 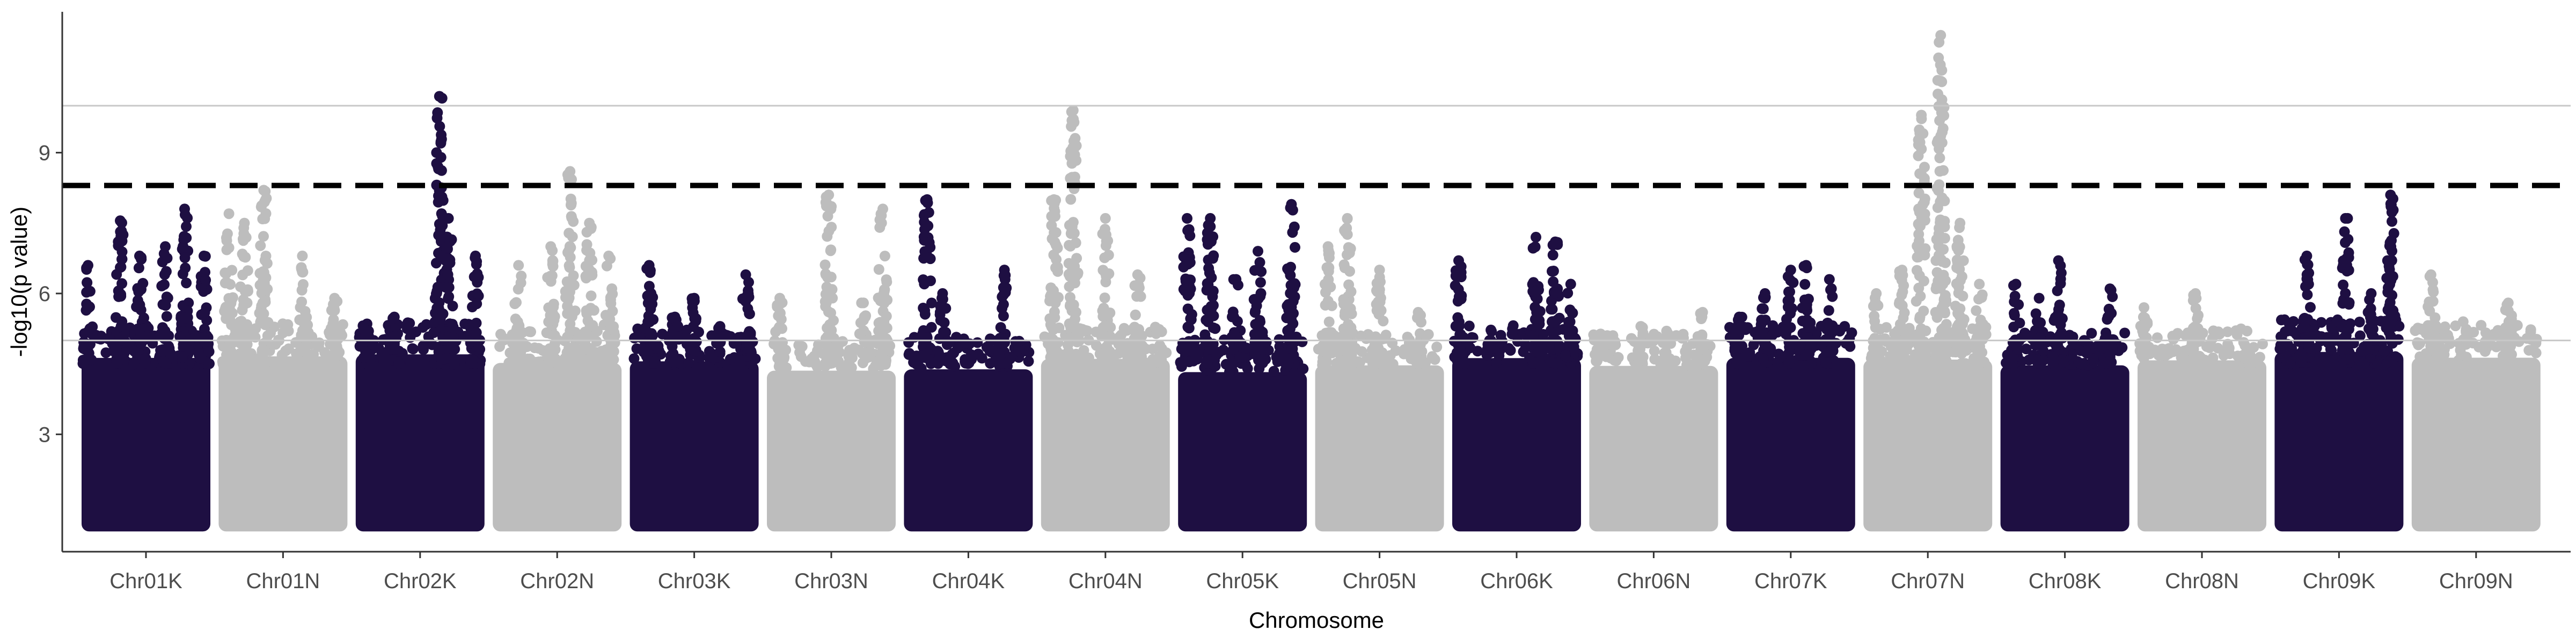 What do you see at coordinates (1242, 365) in the screenshot?
I see `chromosome-Chr05K` at bounding box center [1242, 365].